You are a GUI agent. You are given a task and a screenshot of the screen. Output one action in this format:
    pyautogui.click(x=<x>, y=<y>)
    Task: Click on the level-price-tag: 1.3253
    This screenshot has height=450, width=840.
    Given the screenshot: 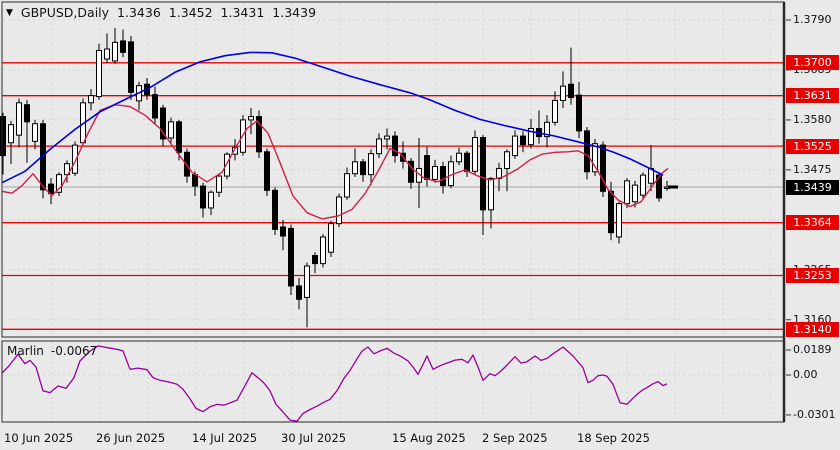 What is the action you would take?
    pyautogui.click(x=812, y=275)
    